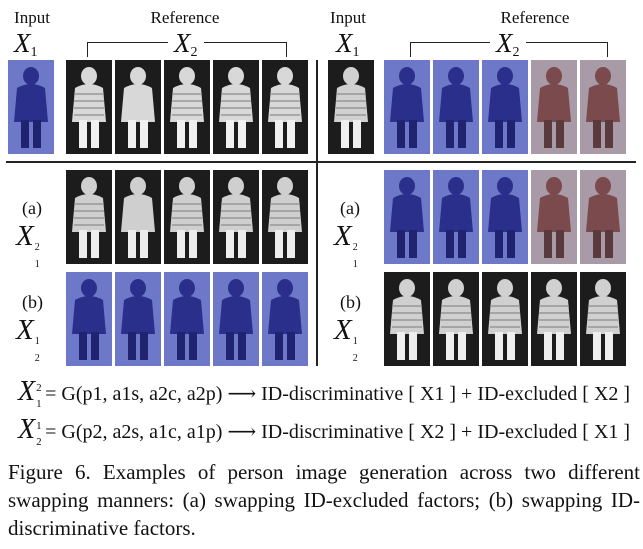 The width and height of the screenshot is (643, 549). Describe the element at coordinates (351, 107) in the screenshot. I see `input-image-right` at that location.